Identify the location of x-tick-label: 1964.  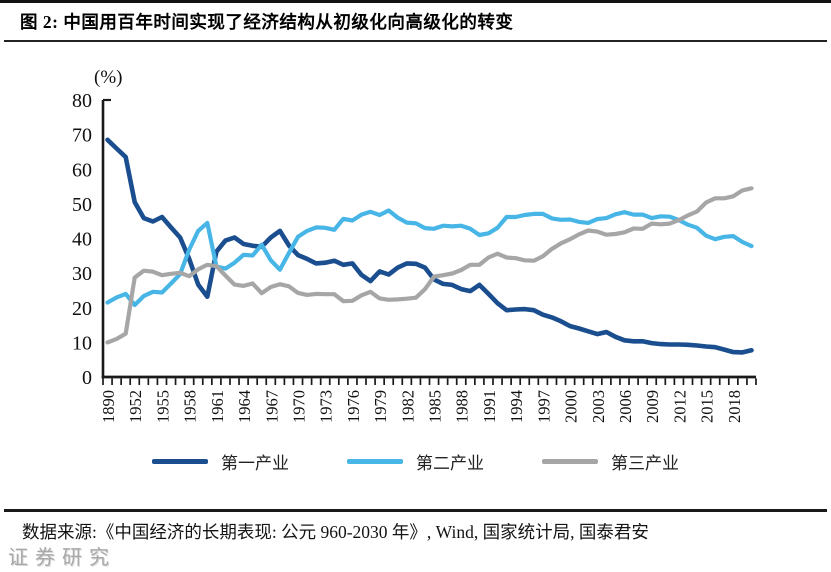
(244, 406).